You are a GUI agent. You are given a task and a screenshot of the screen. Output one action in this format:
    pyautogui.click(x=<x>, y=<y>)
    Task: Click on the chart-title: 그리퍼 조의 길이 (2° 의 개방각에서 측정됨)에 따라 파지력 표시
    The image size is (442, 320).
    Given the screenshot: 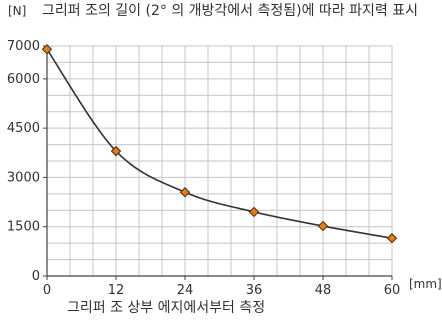 What is the action you would take?
    pyautogui.click(x=230, y=11)
    